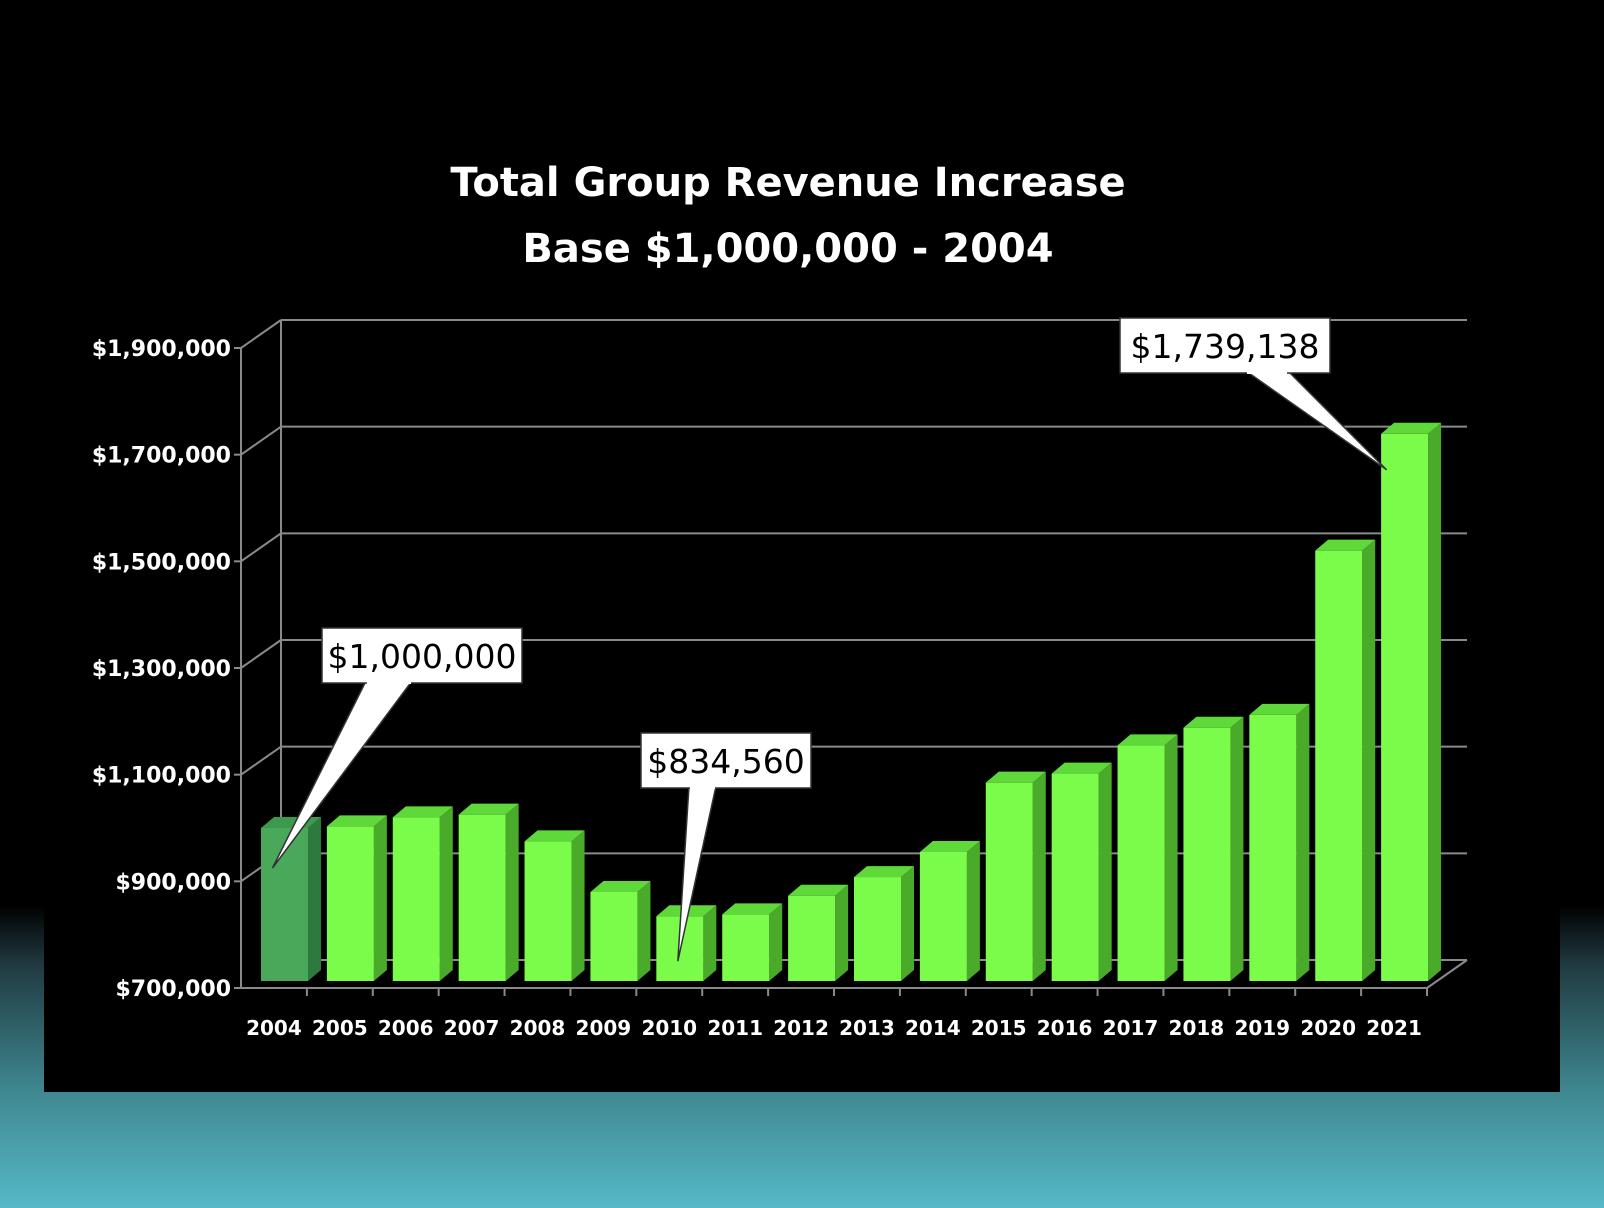 Image resolution: width=1604 pixels, height=1208 pixels. What do you see at coordinates (1447, 974) in the screenshot?
I see `floor-right-edge` at bounding box center [1447, 974].